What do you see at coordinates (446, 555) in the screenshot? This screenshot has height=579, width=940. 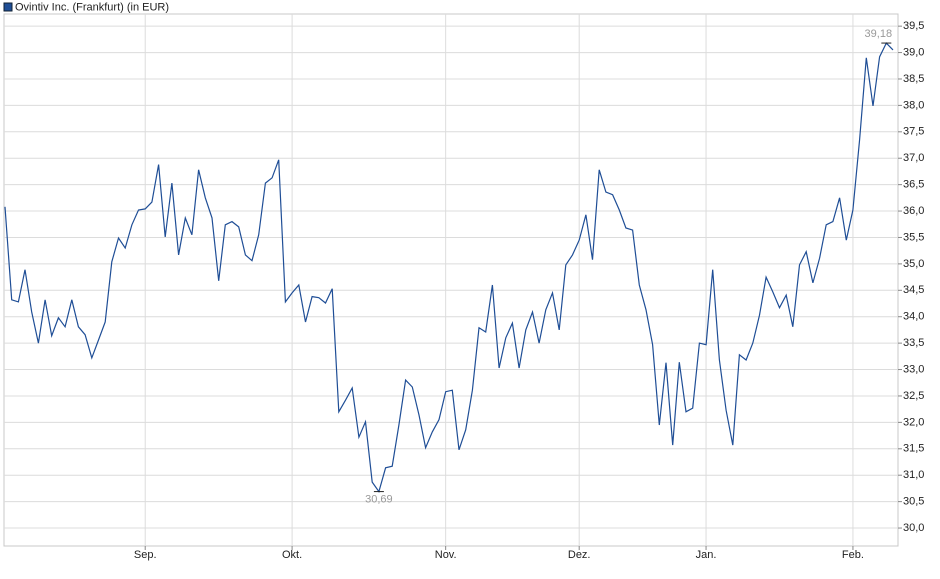 I see `x-tick-label: Nov.` at bounding box center [446, 555].